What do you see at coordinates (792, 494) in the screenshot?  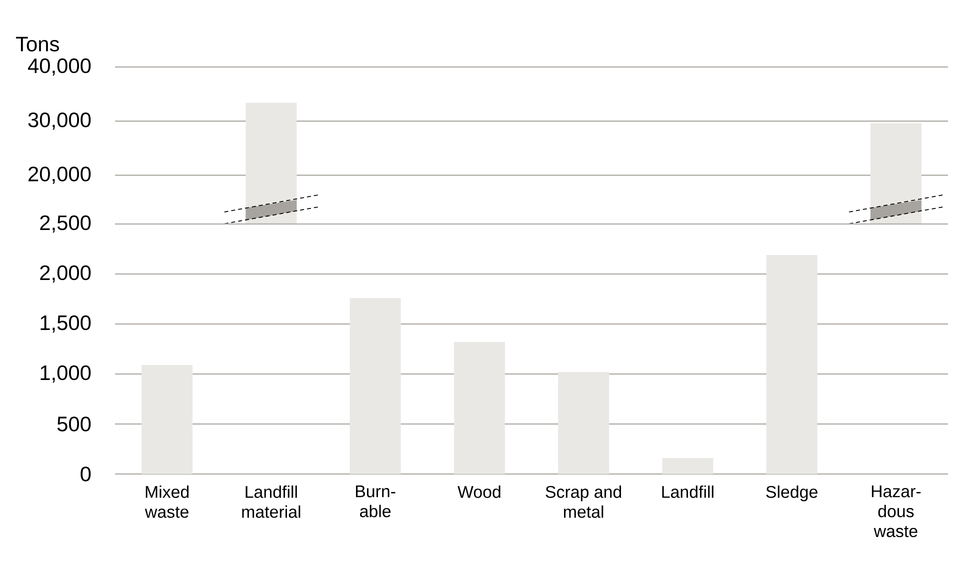 I see `x-tick-label: Sledge` at bounding box center [792, 494].